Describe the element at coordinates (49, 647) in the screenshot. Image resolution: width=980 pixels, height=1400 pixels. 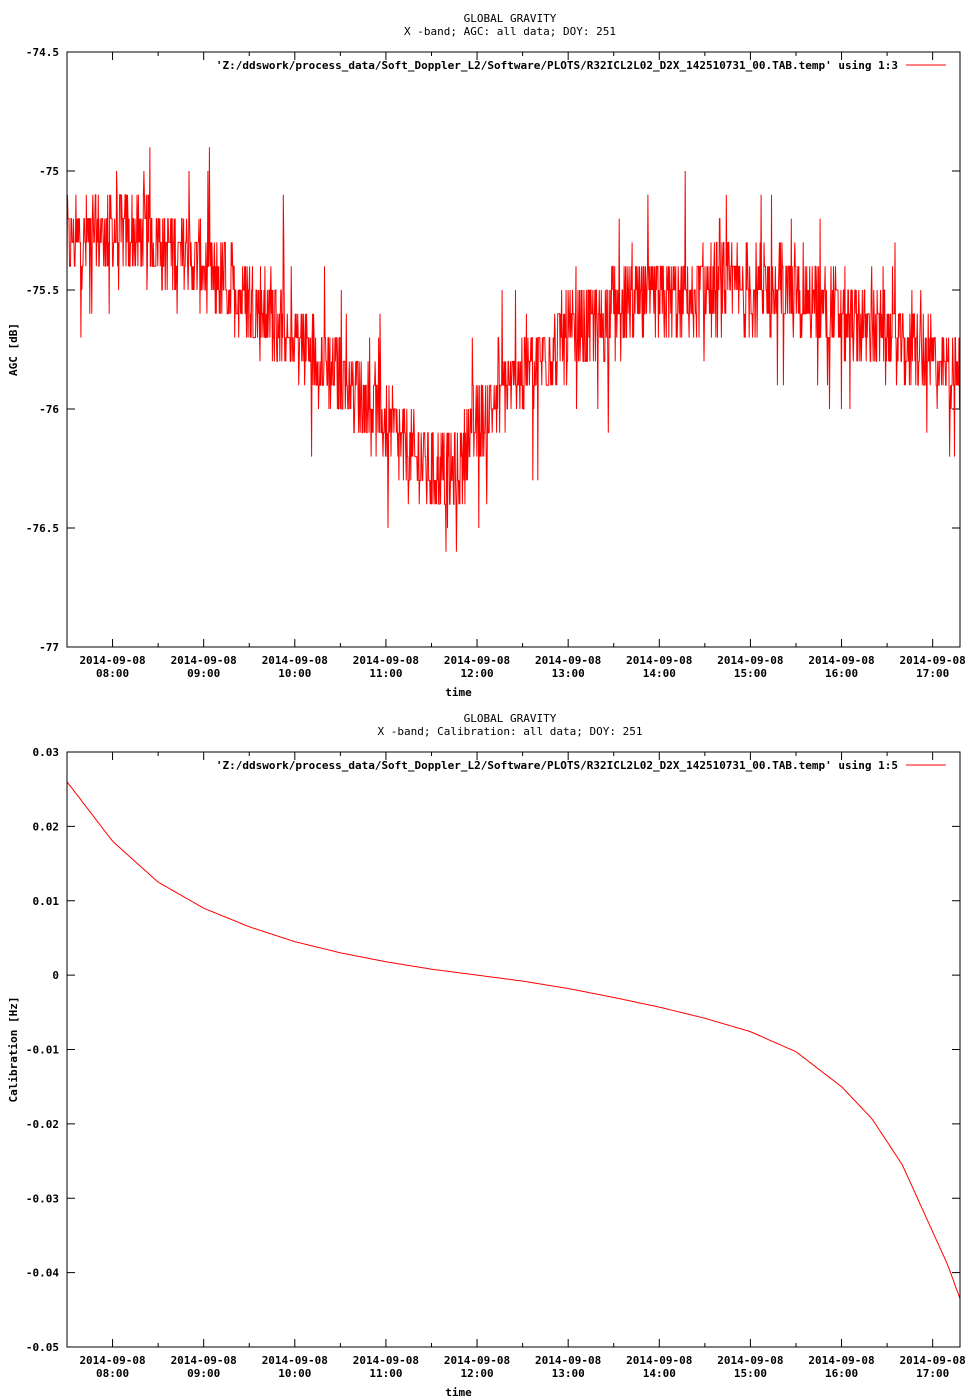
I see `y-tick-label: -77` at that location.